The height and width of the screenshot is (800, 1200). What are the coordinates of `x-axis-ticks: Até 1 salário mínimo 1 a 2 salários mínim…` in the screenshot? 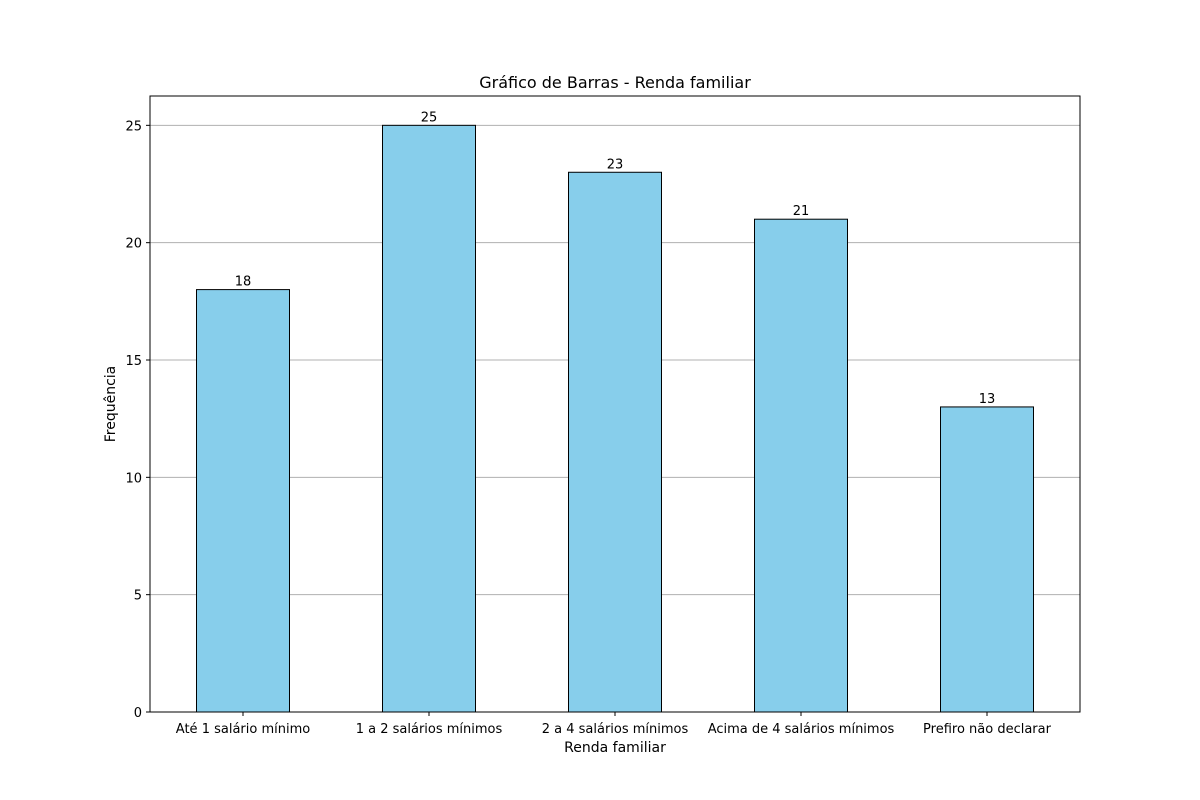 It's located at (614, 724).